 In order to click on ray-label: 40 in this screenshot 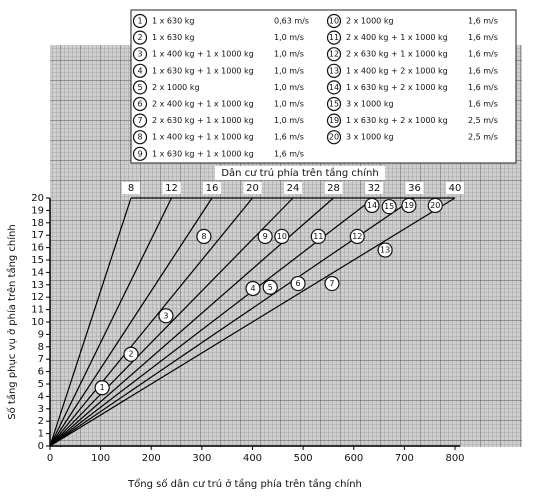, I will do `click(455, 188)`.